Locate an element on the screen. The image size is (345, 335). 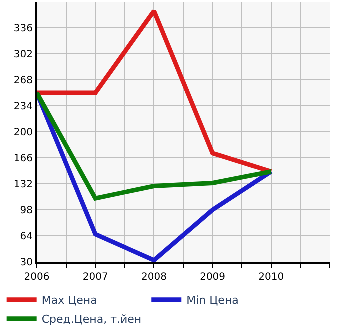
x-tick-label: 2008 is located at coordinates (154, 277).